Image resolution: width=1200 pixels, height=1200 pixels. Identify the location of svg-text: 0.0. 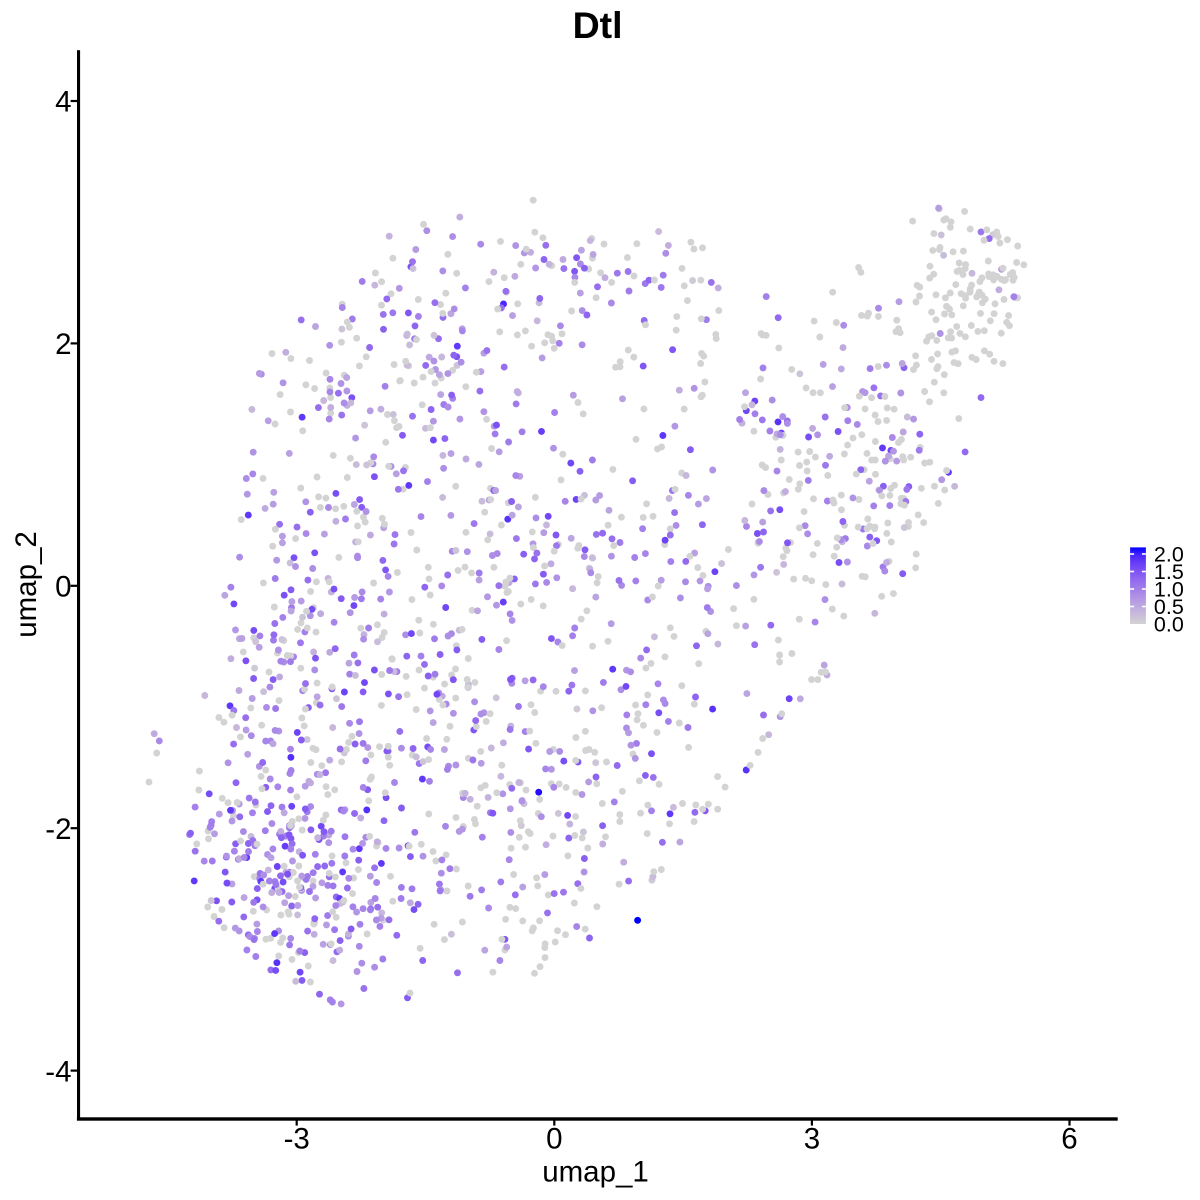
(1169, 624).